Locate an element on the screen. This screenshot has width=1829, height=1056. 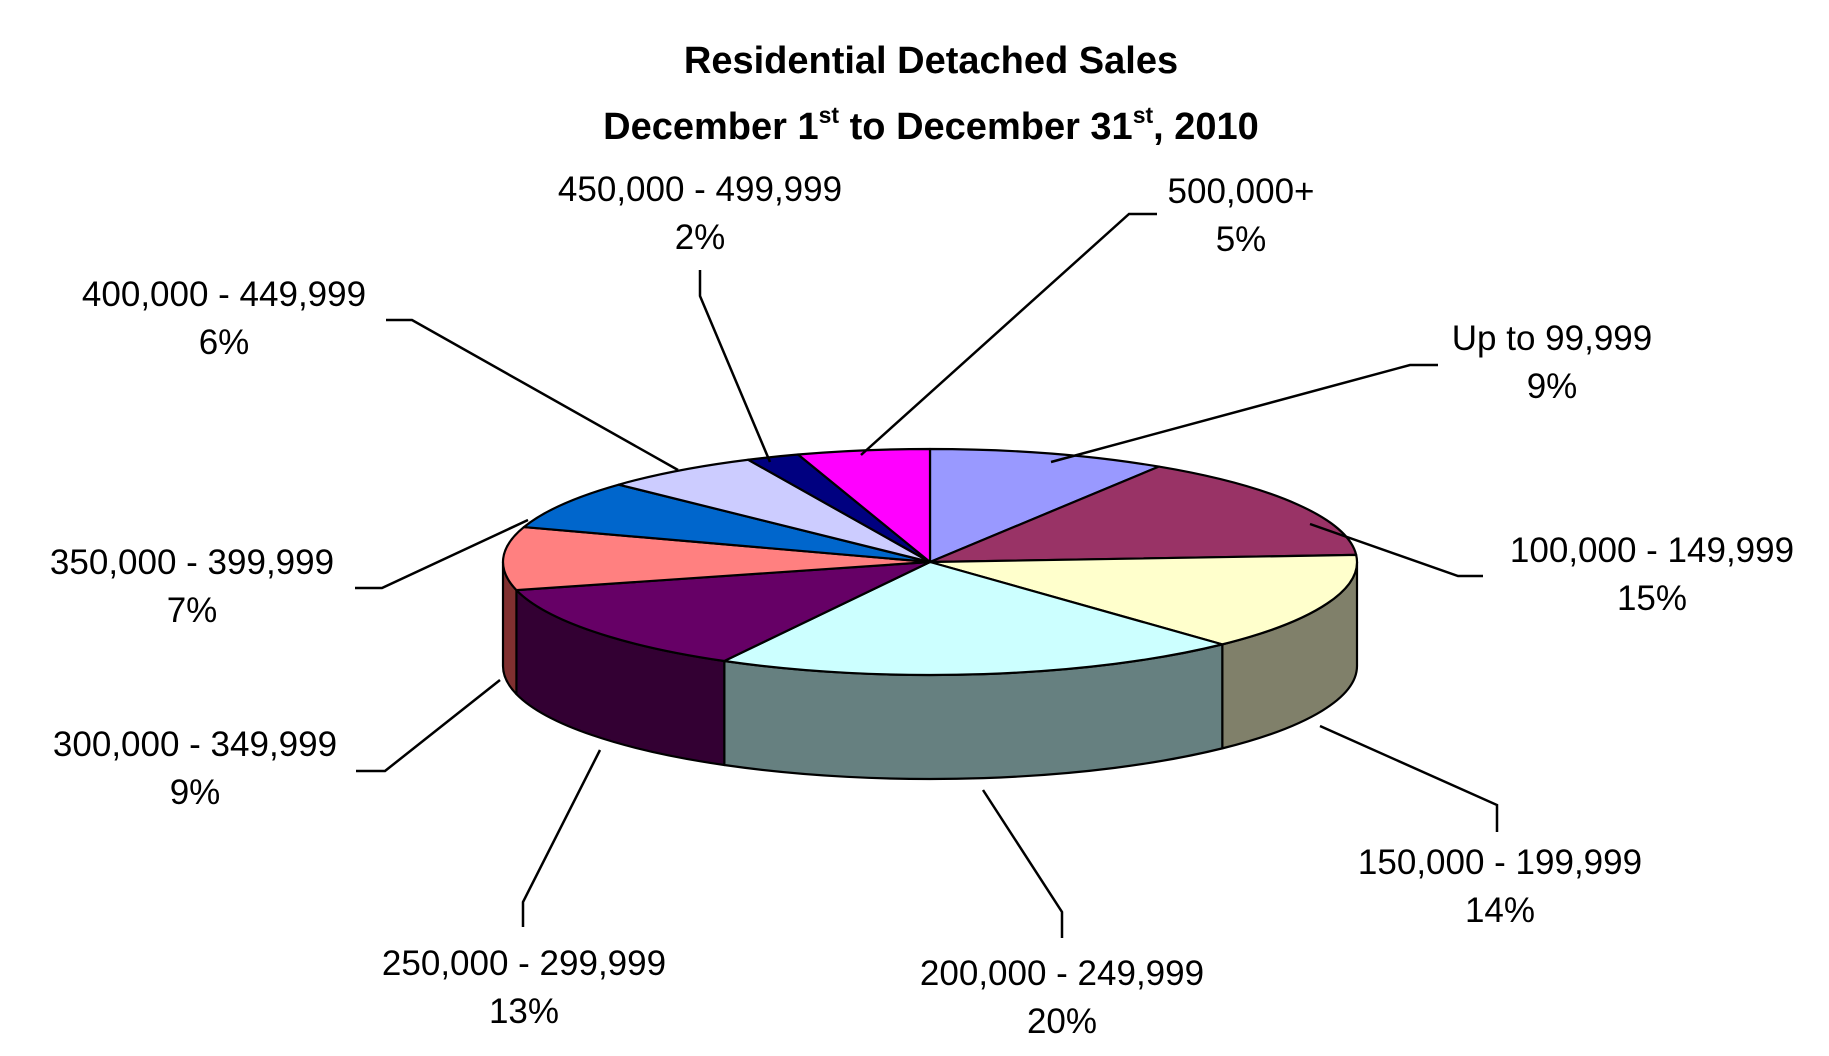
subtitle-connector: to is located at coordinates (868, 127).